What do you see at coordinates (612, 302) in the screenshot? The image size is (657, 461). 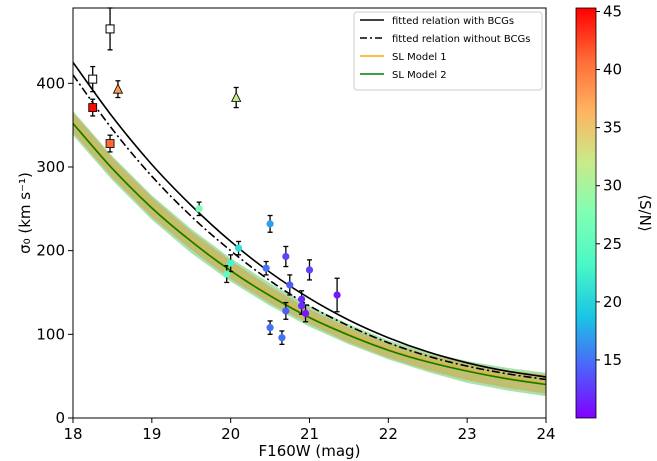 I see `colorbar-tick-label: 20` at bounding box center [612, 302].